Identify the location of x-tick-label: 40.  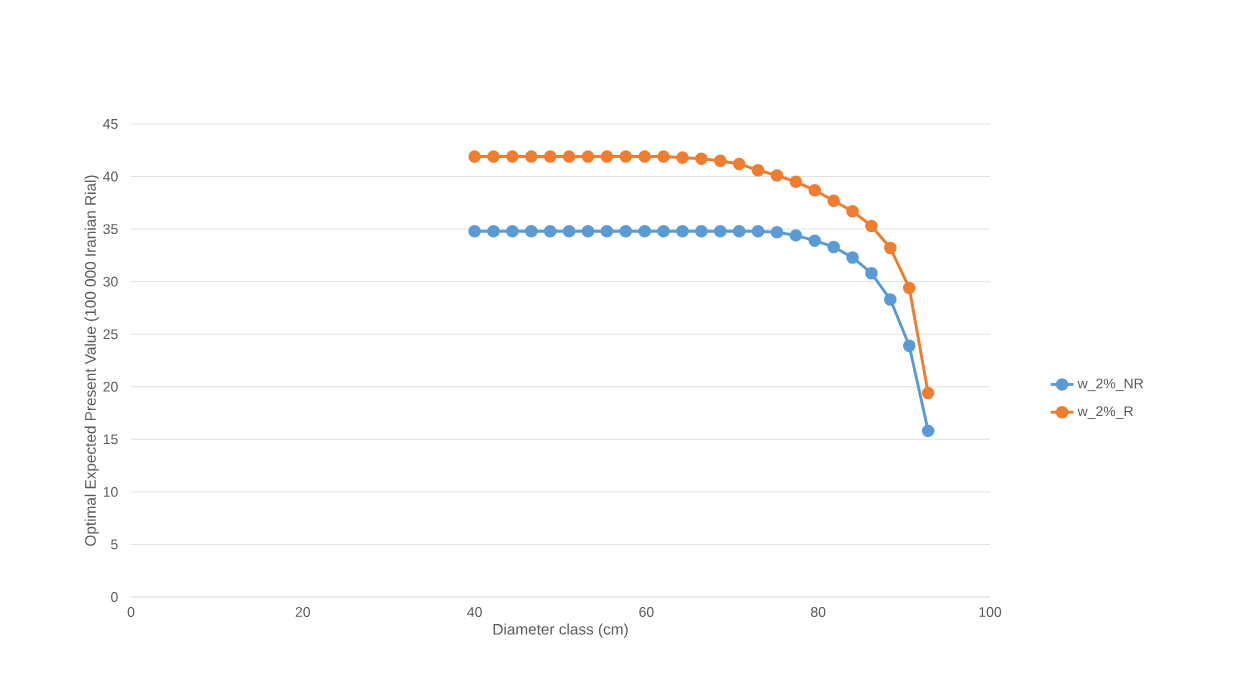
(474, 612).